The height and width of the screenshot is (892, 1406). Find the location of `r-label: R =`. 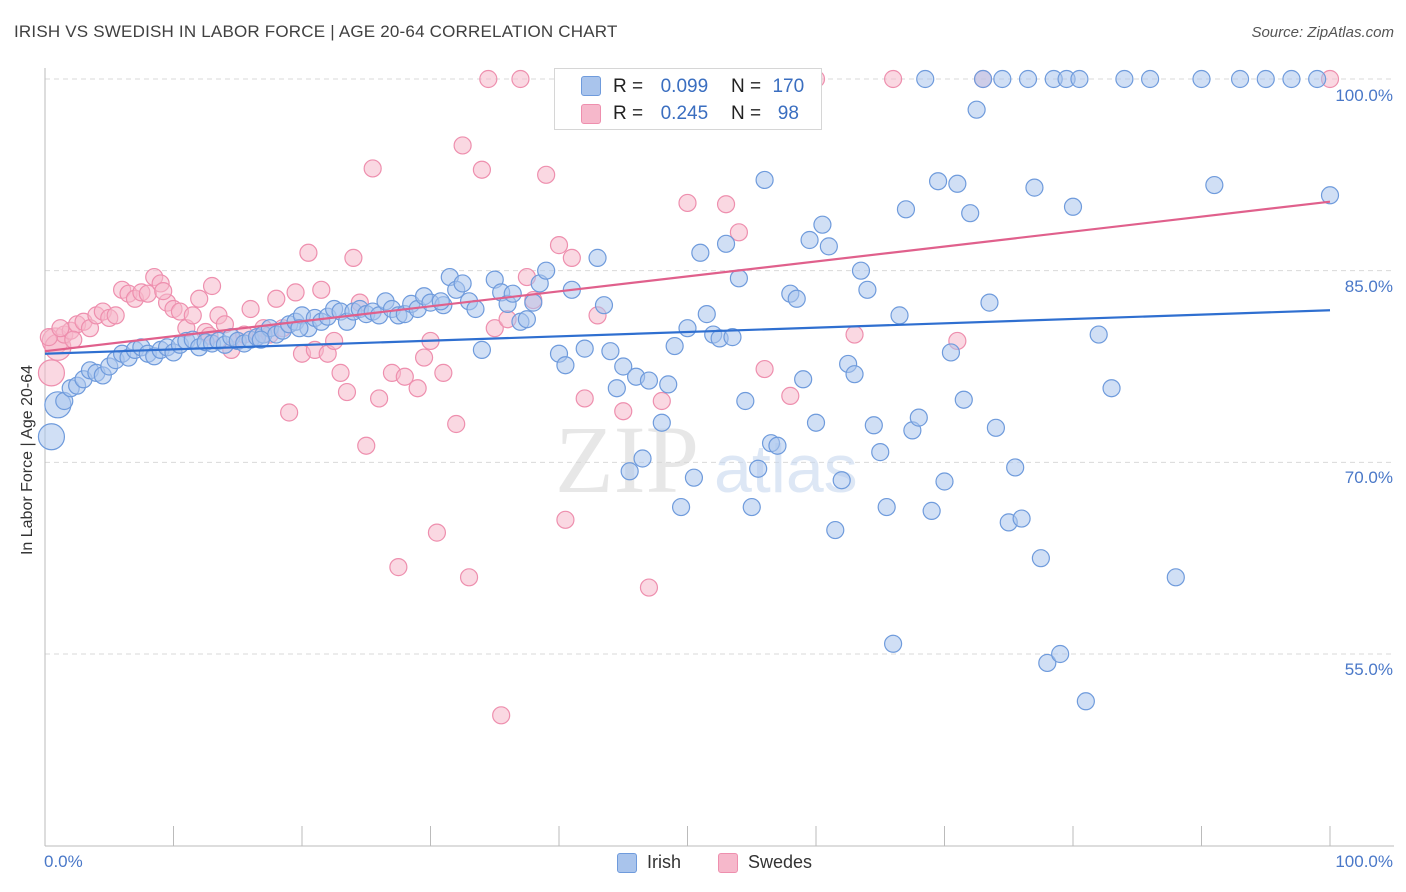

r-label: R = is located at coordinates (628, 86).